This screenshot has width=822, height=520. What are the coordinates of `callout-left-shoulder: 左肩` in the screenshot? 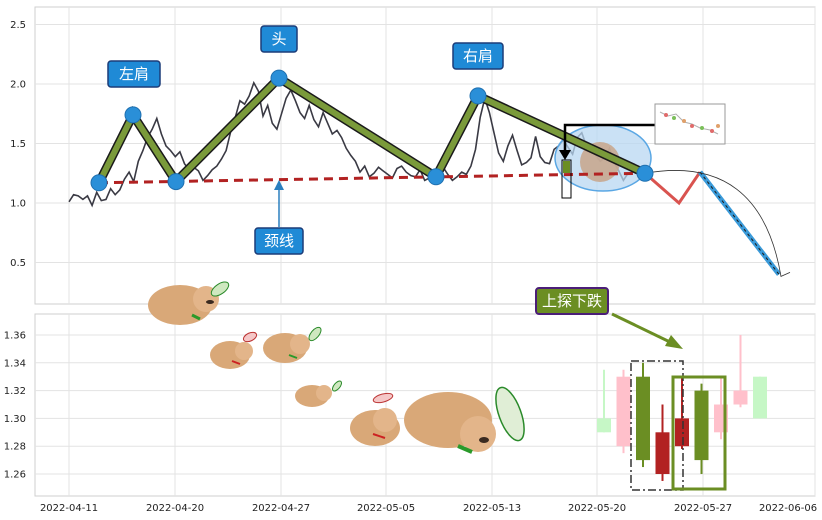 It's located at (134, 74).